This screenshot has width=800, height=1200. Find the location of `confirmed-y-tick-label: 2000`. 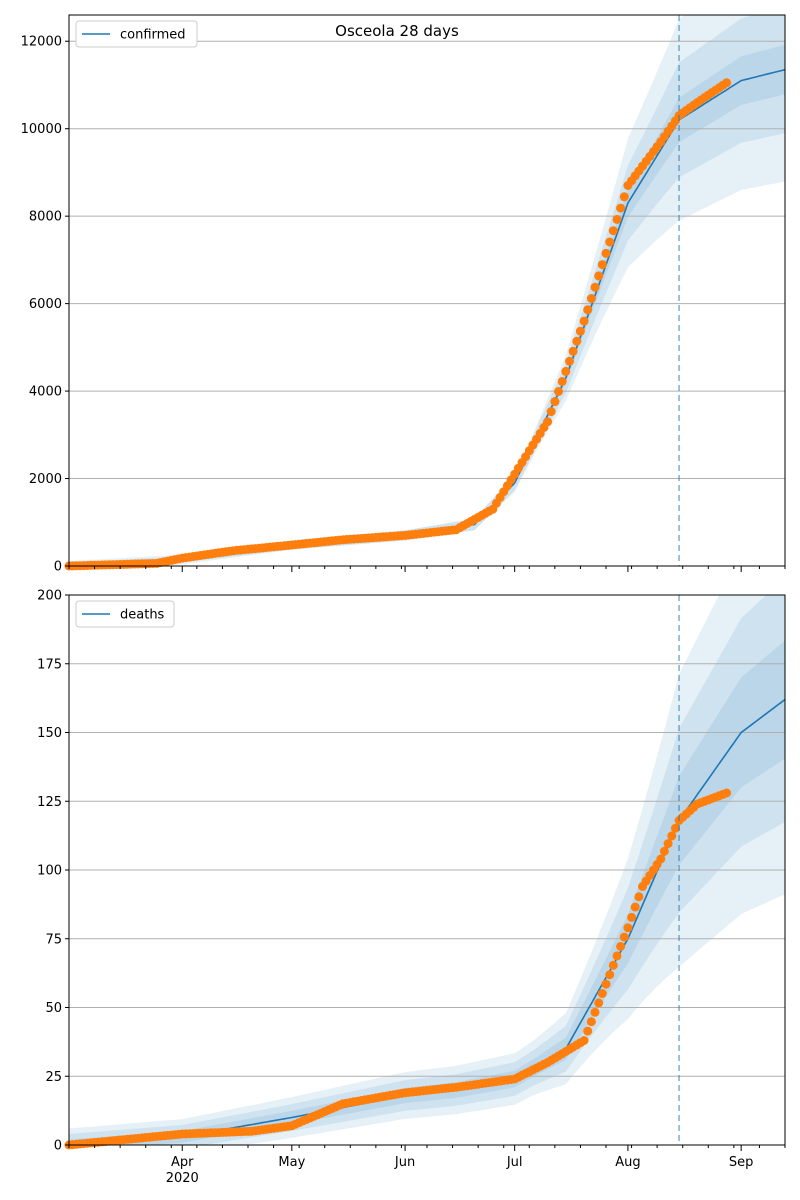

confirmed-y-tick-label: 2000 is located at coordinates (45, 479).